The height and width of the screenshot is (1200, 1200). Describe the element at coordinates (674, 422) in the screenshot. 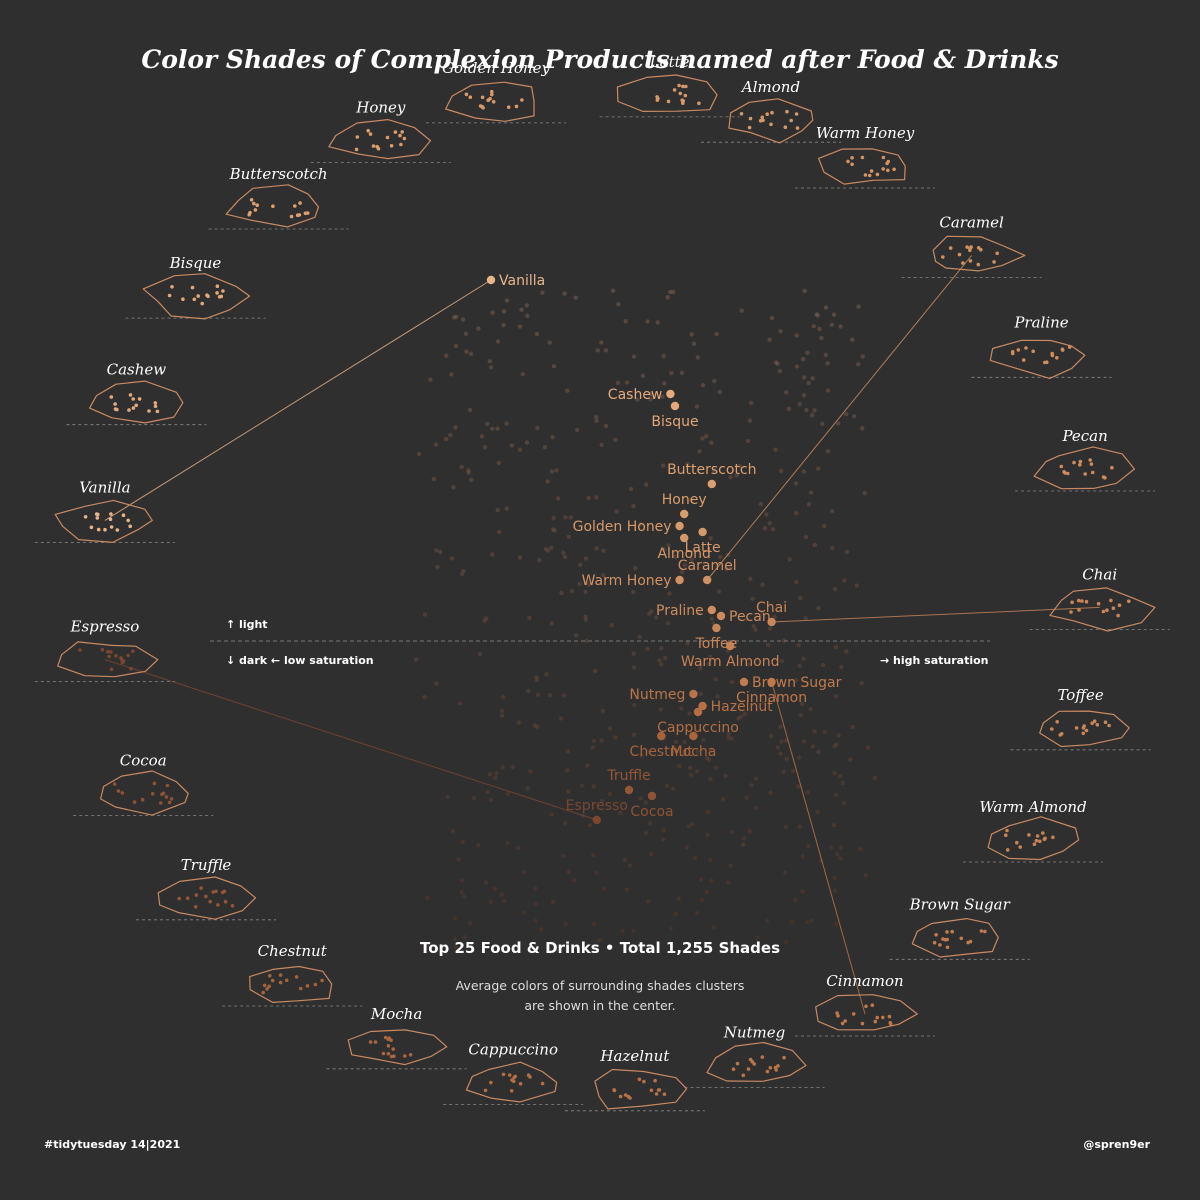

I see `center-label: Bisque` at that location.